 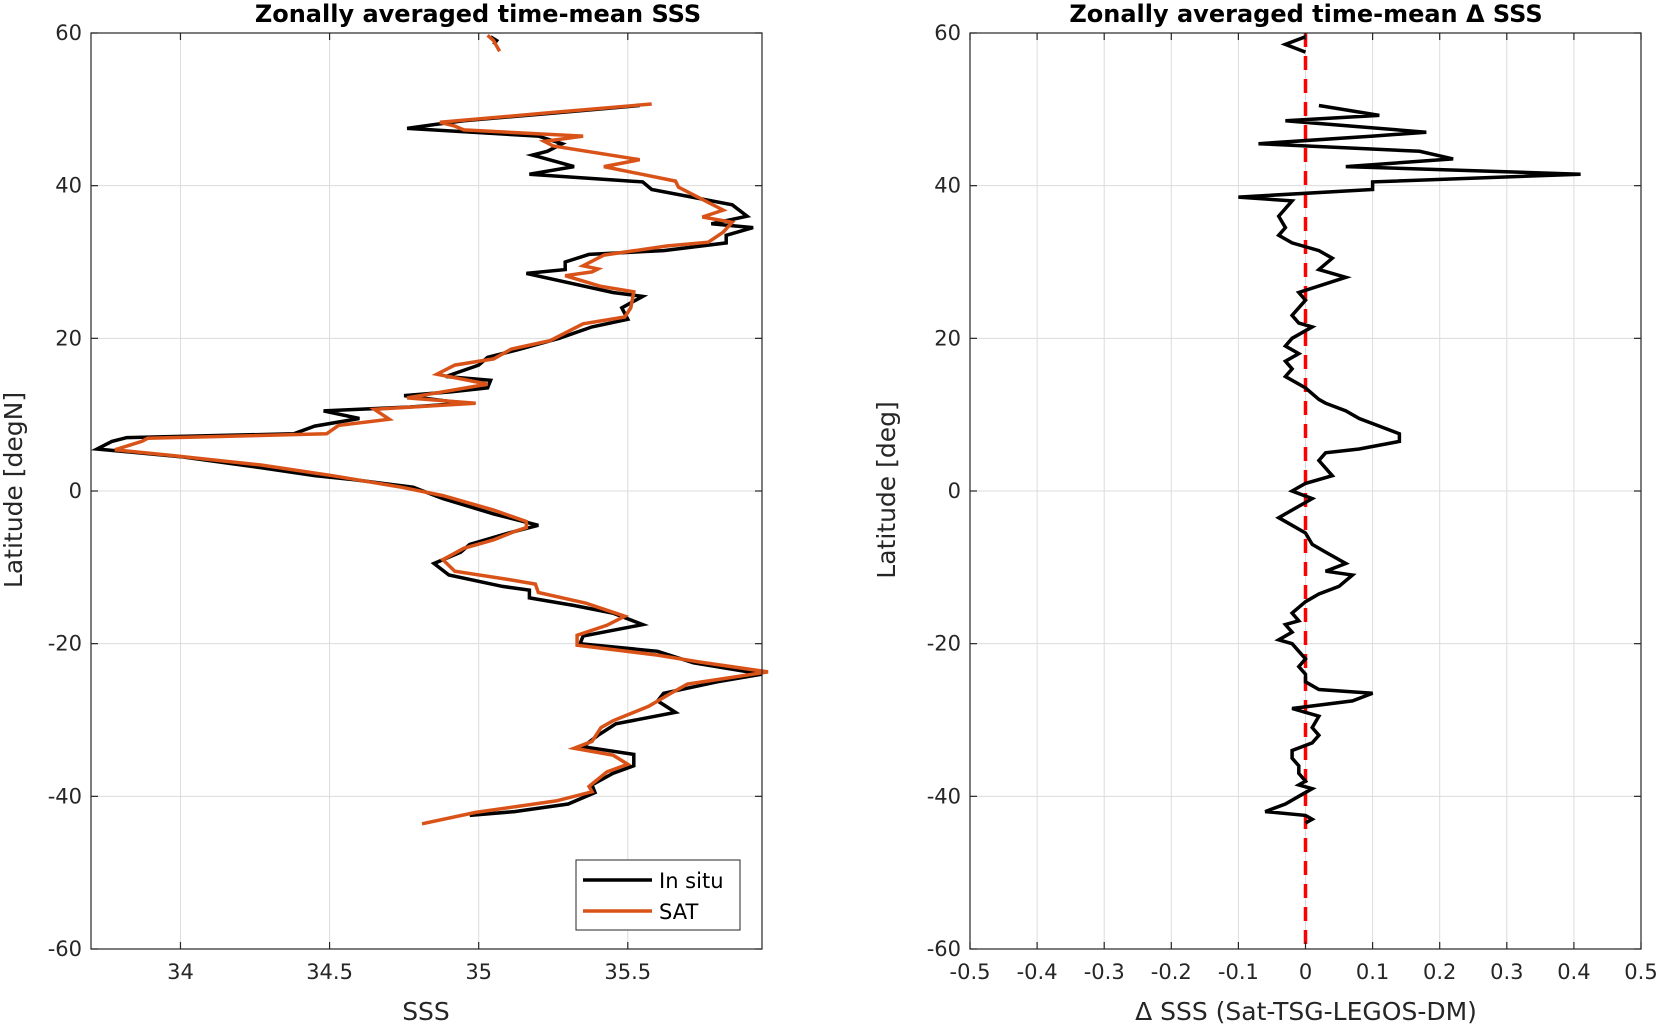 I want to click on legend-insitu-label: In situ, so click(x=691, y=881).